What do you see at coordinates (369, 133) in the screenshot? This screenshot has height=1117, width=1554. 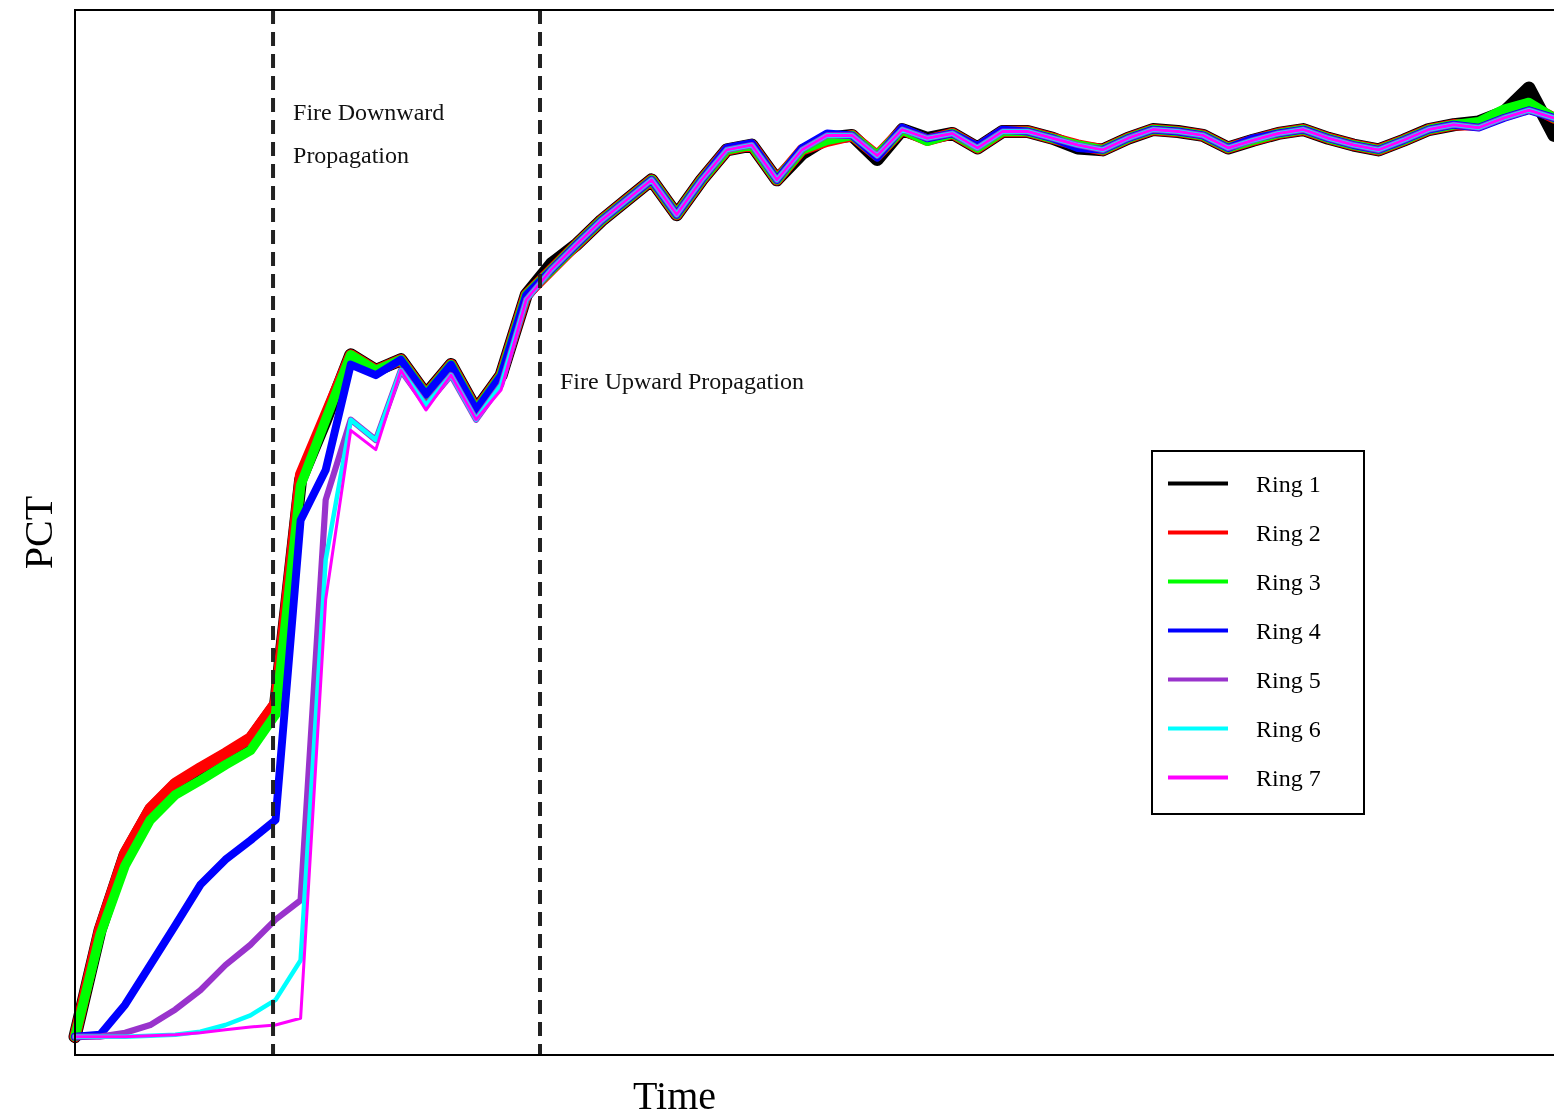 I see `annotation: Fire Downward Propagation` at bounding box center [369, 133].